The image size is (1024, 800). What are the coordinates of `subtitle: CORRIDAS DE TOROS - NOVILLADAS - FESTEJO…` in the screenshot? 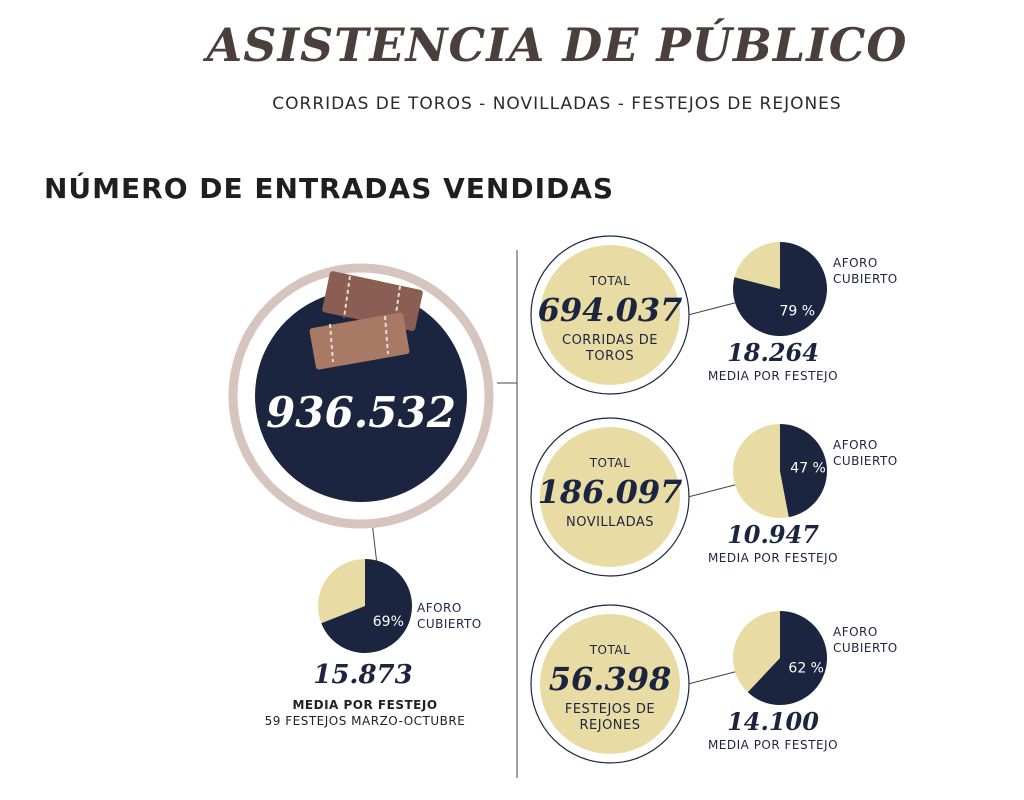 It's located at (557, 104).